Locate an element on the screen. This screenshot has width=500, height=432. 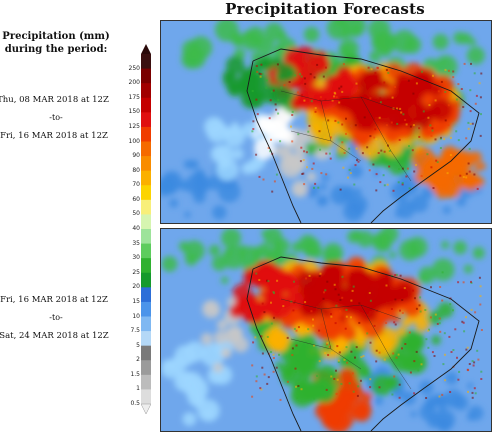
colorbar-arrow-top is located at coordinates (146, 49).